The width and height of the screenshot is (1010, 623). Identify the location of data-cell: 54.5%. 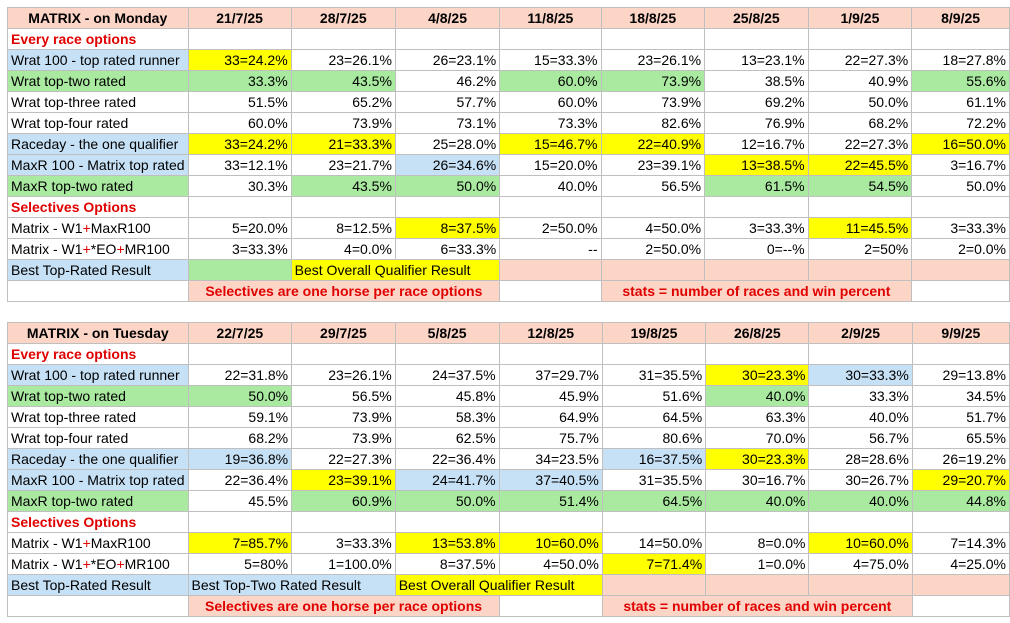
(860, 186).